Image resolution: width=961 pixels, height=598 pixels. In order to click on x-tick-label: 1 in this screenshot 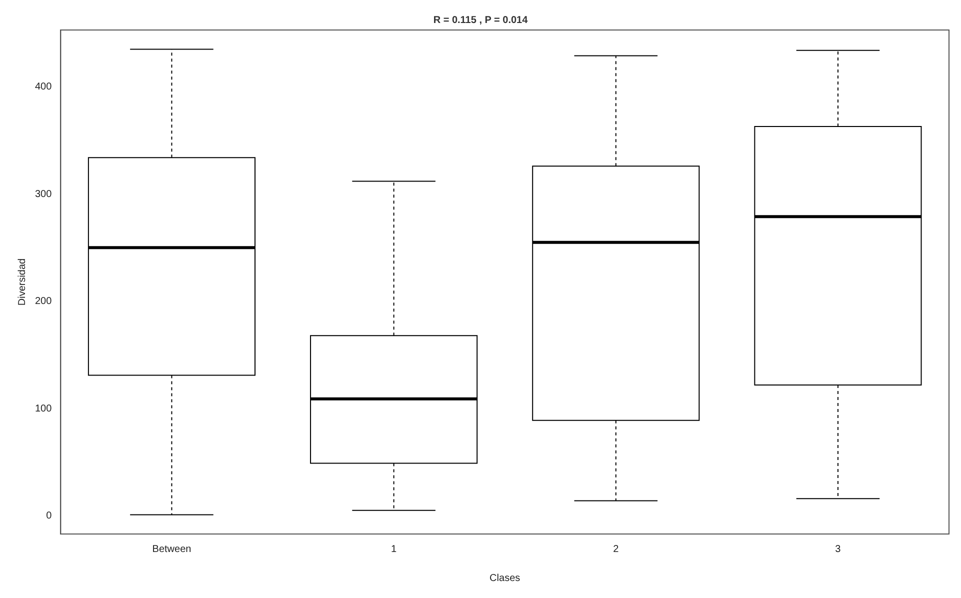, I will do `click(394, 549)`.